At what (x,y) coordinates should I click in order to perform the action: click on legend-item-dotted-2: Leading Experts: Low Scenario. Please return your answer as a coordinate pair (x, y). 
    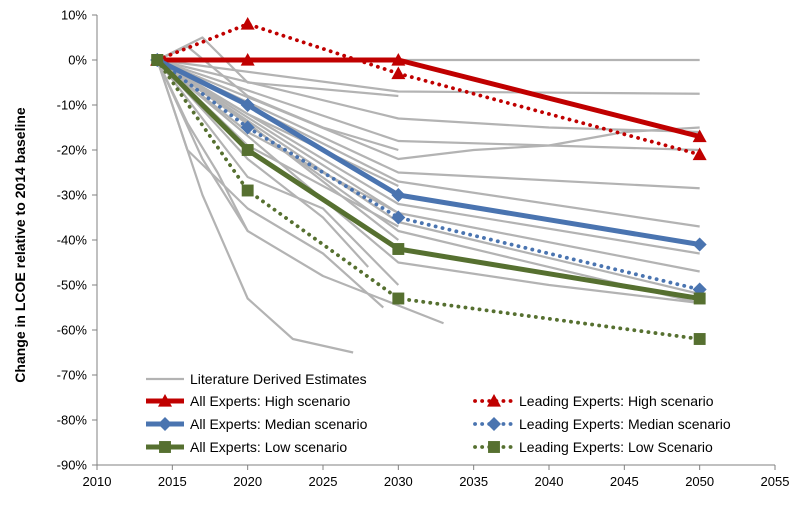
    Looking at the image, I should click on (593, 447).